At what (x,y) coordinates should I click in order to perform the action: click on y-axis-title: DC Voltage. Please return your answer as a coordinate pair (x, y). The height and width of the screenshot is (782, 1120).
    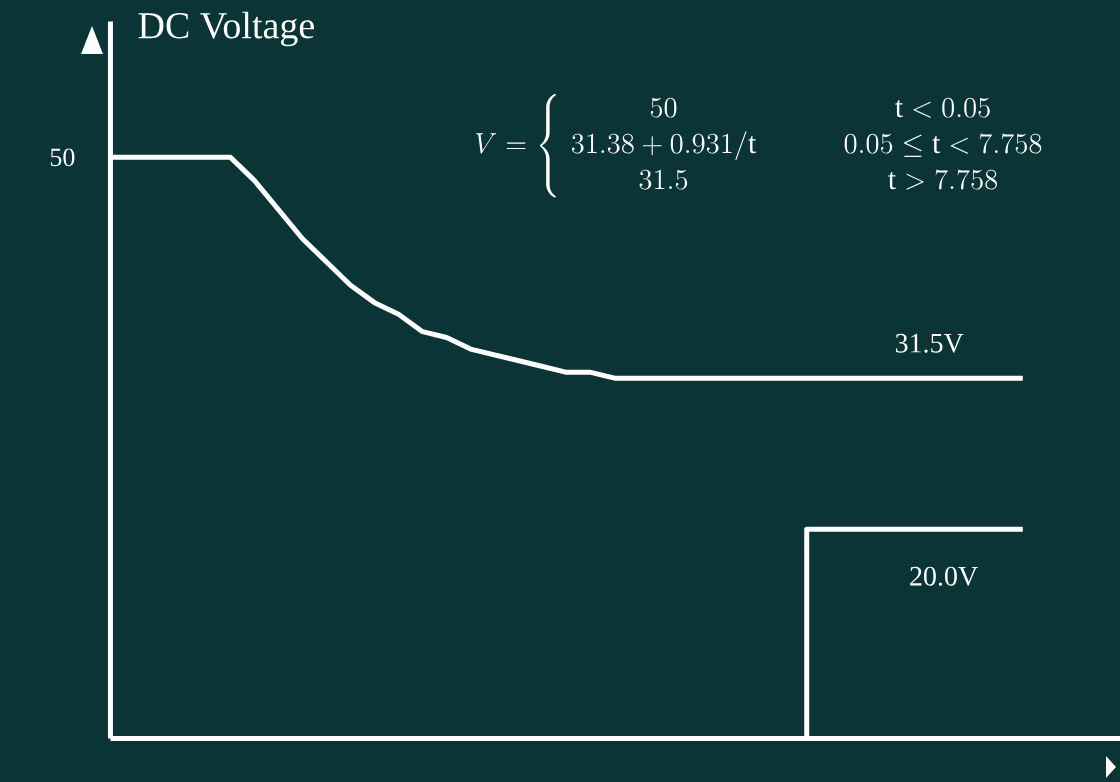
    Looking at the image, I should click on (226, 29).